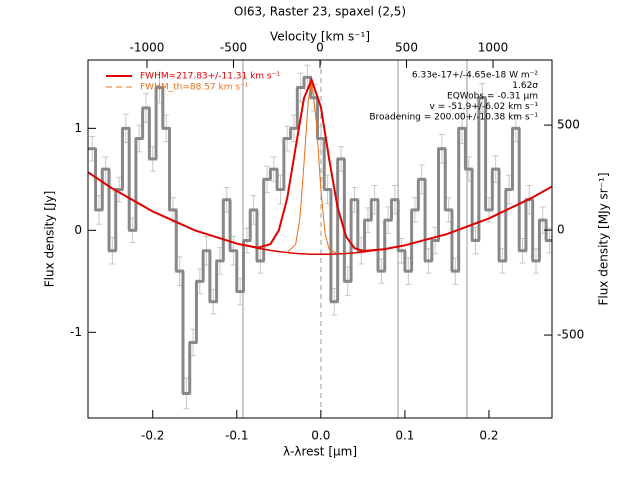 This screenshot has width=640, height=480. I want to click on y-tick-label: 1, so click(78, 128).